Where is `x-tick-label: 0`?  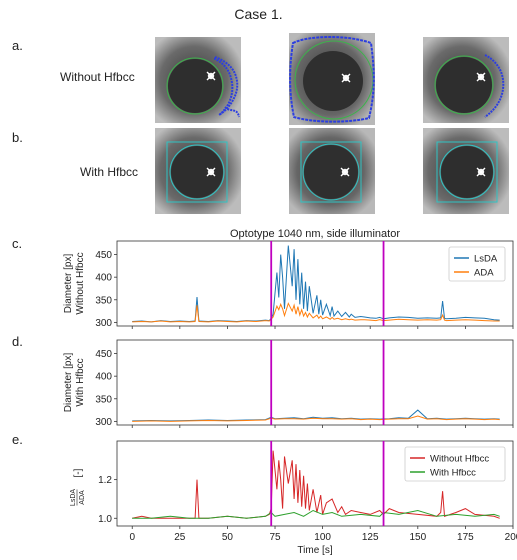
x-tick-label: 0 is located at coordinates (132, 537).